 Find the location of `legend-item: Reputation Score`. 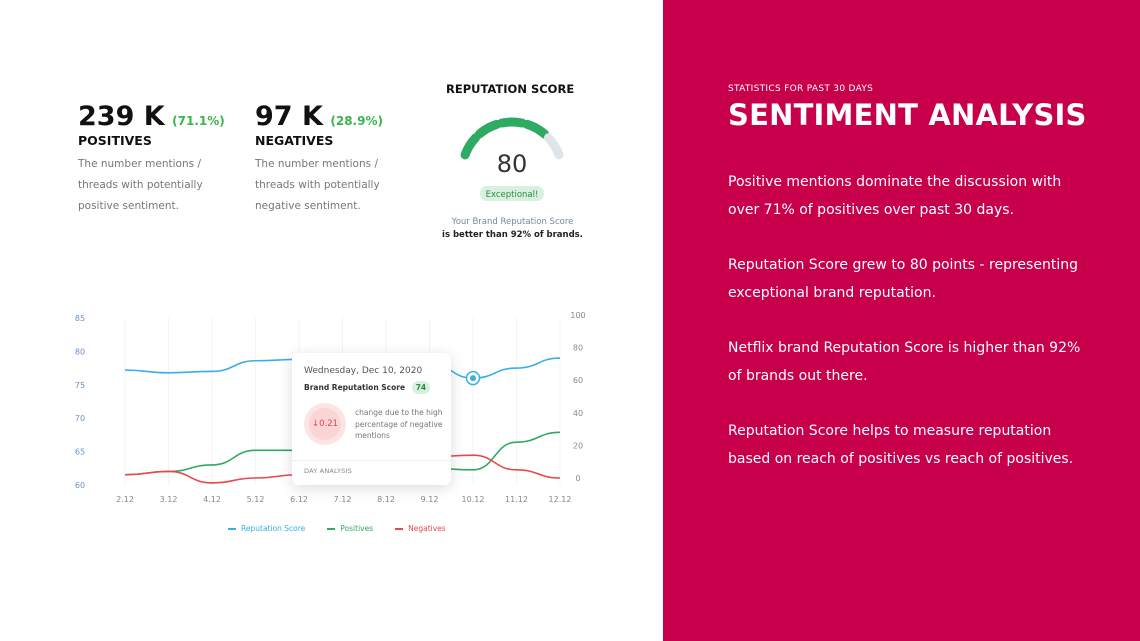

legend-item: Reputation Score is located at coordinates (266, 528).